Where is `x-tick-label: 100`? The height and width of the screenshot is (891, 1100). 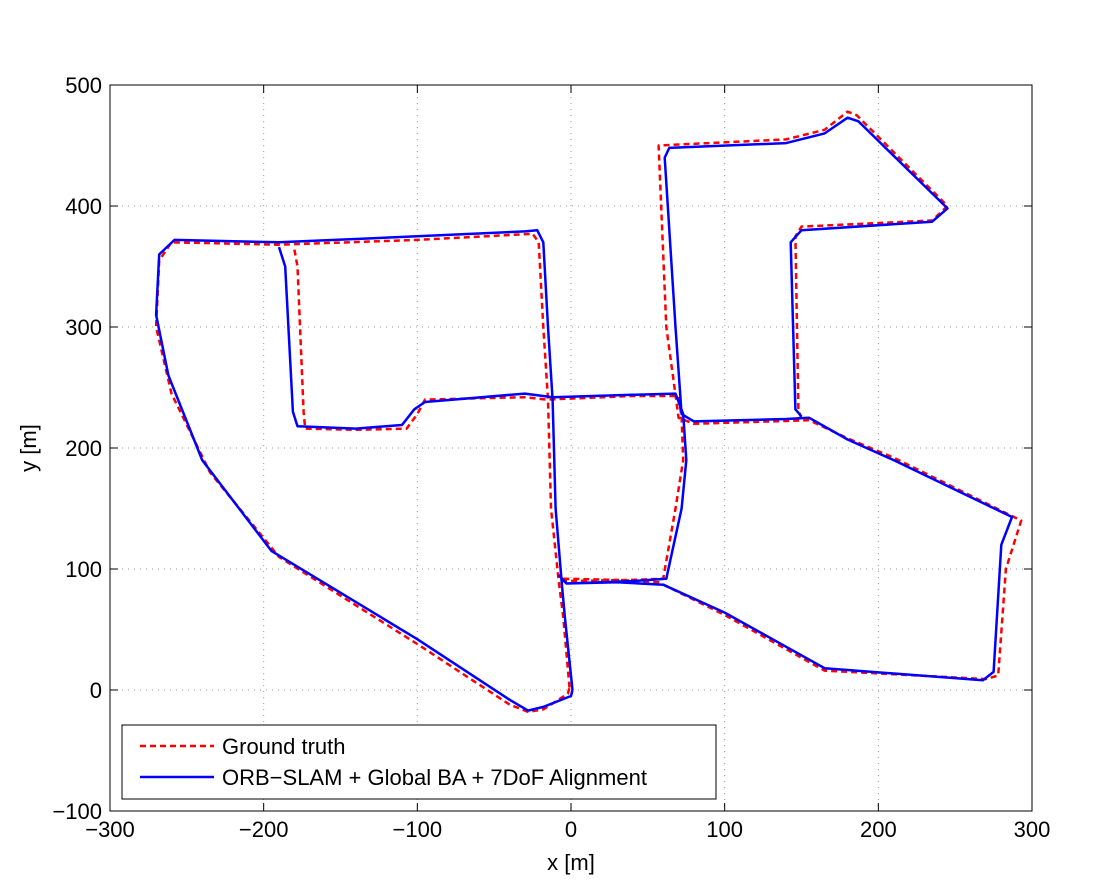 x-tick-label: 100 is located at coordinates (724, 829).